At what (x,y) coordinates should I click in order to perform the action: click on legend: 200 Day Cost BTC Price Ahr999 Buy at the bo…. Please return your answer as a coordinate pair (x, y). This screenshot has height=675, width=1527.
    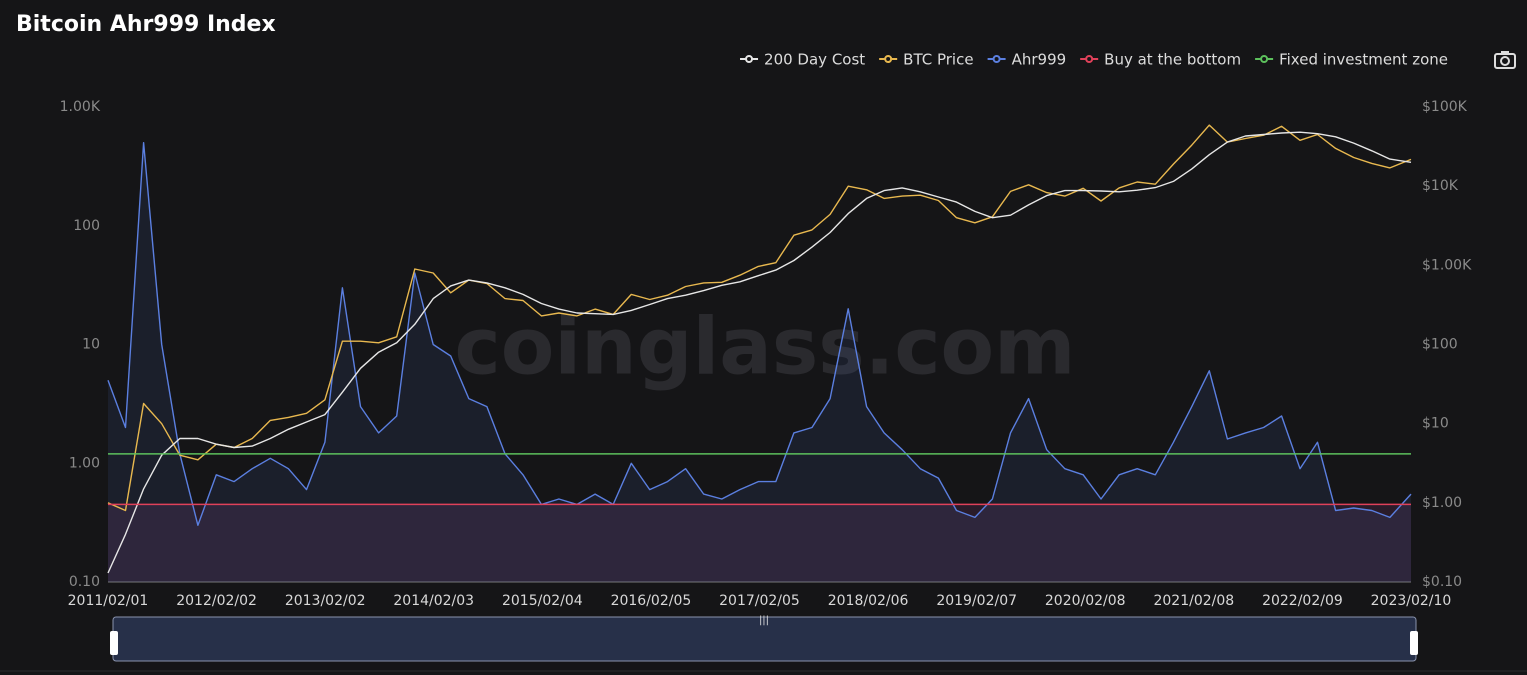
    Looking at the image, I should click on (1094, 60).